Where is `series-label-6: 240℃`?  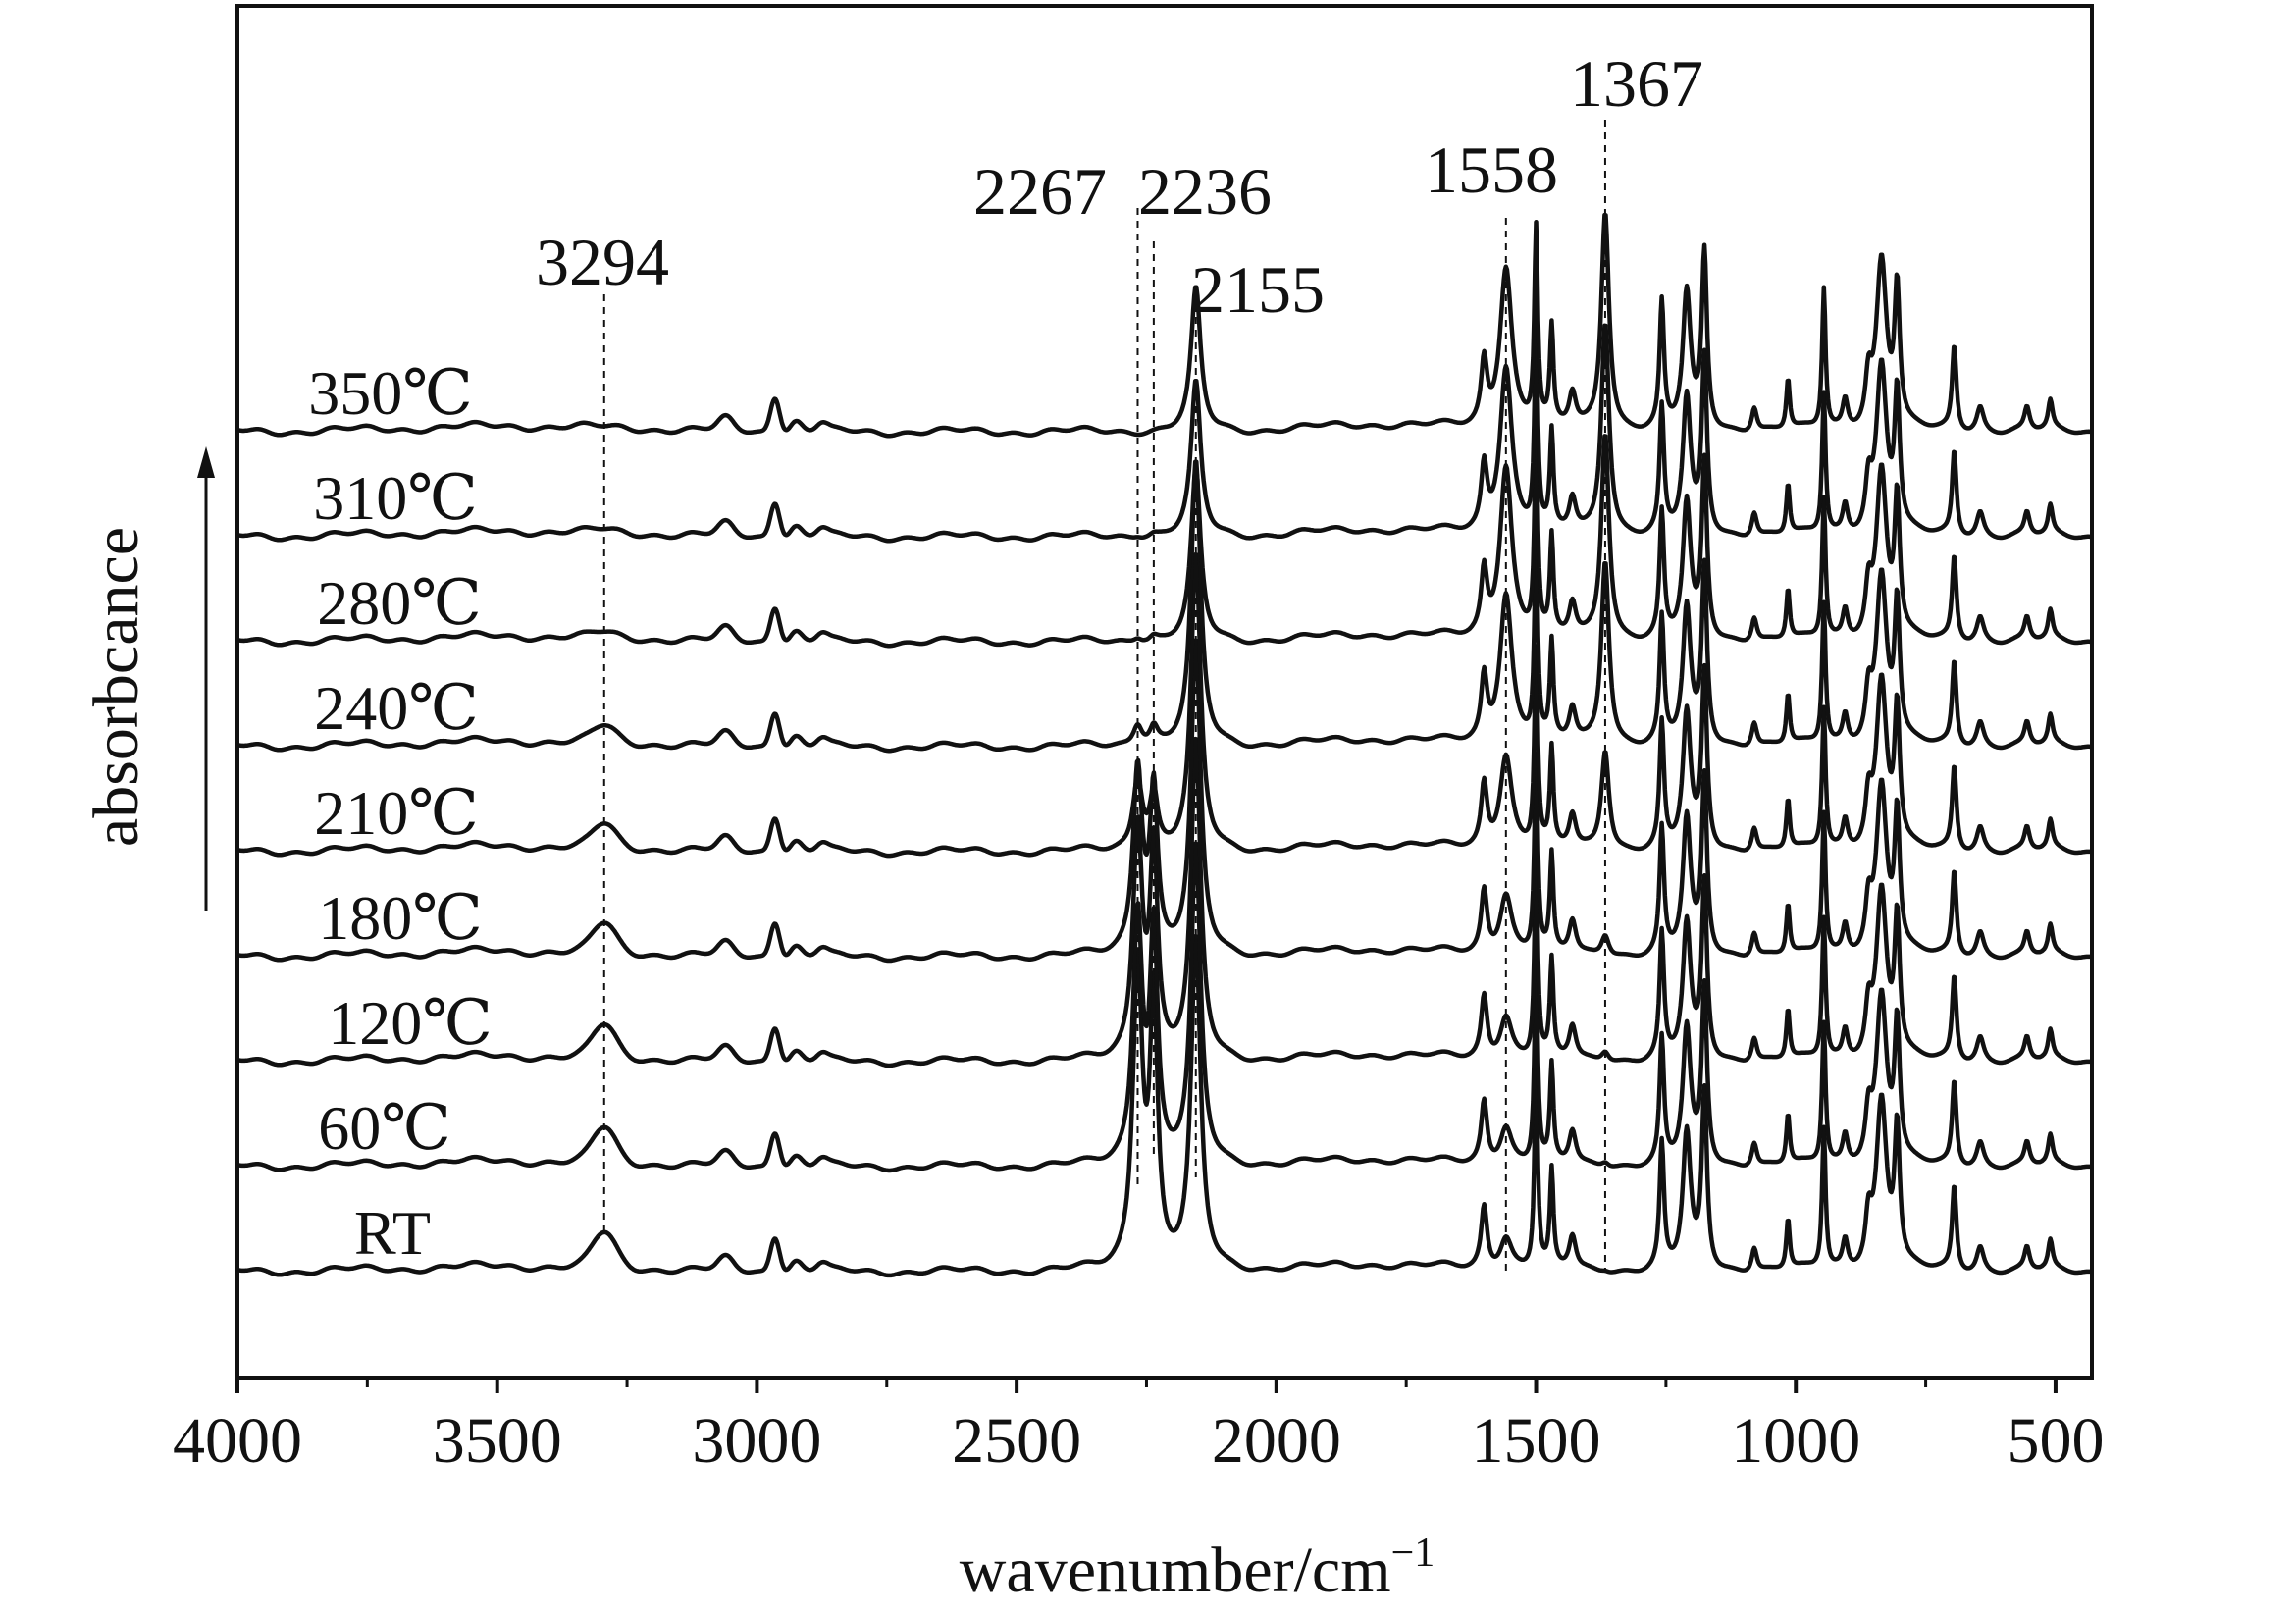 series-label-6: 240℃ is located at coordinates (396, 708).